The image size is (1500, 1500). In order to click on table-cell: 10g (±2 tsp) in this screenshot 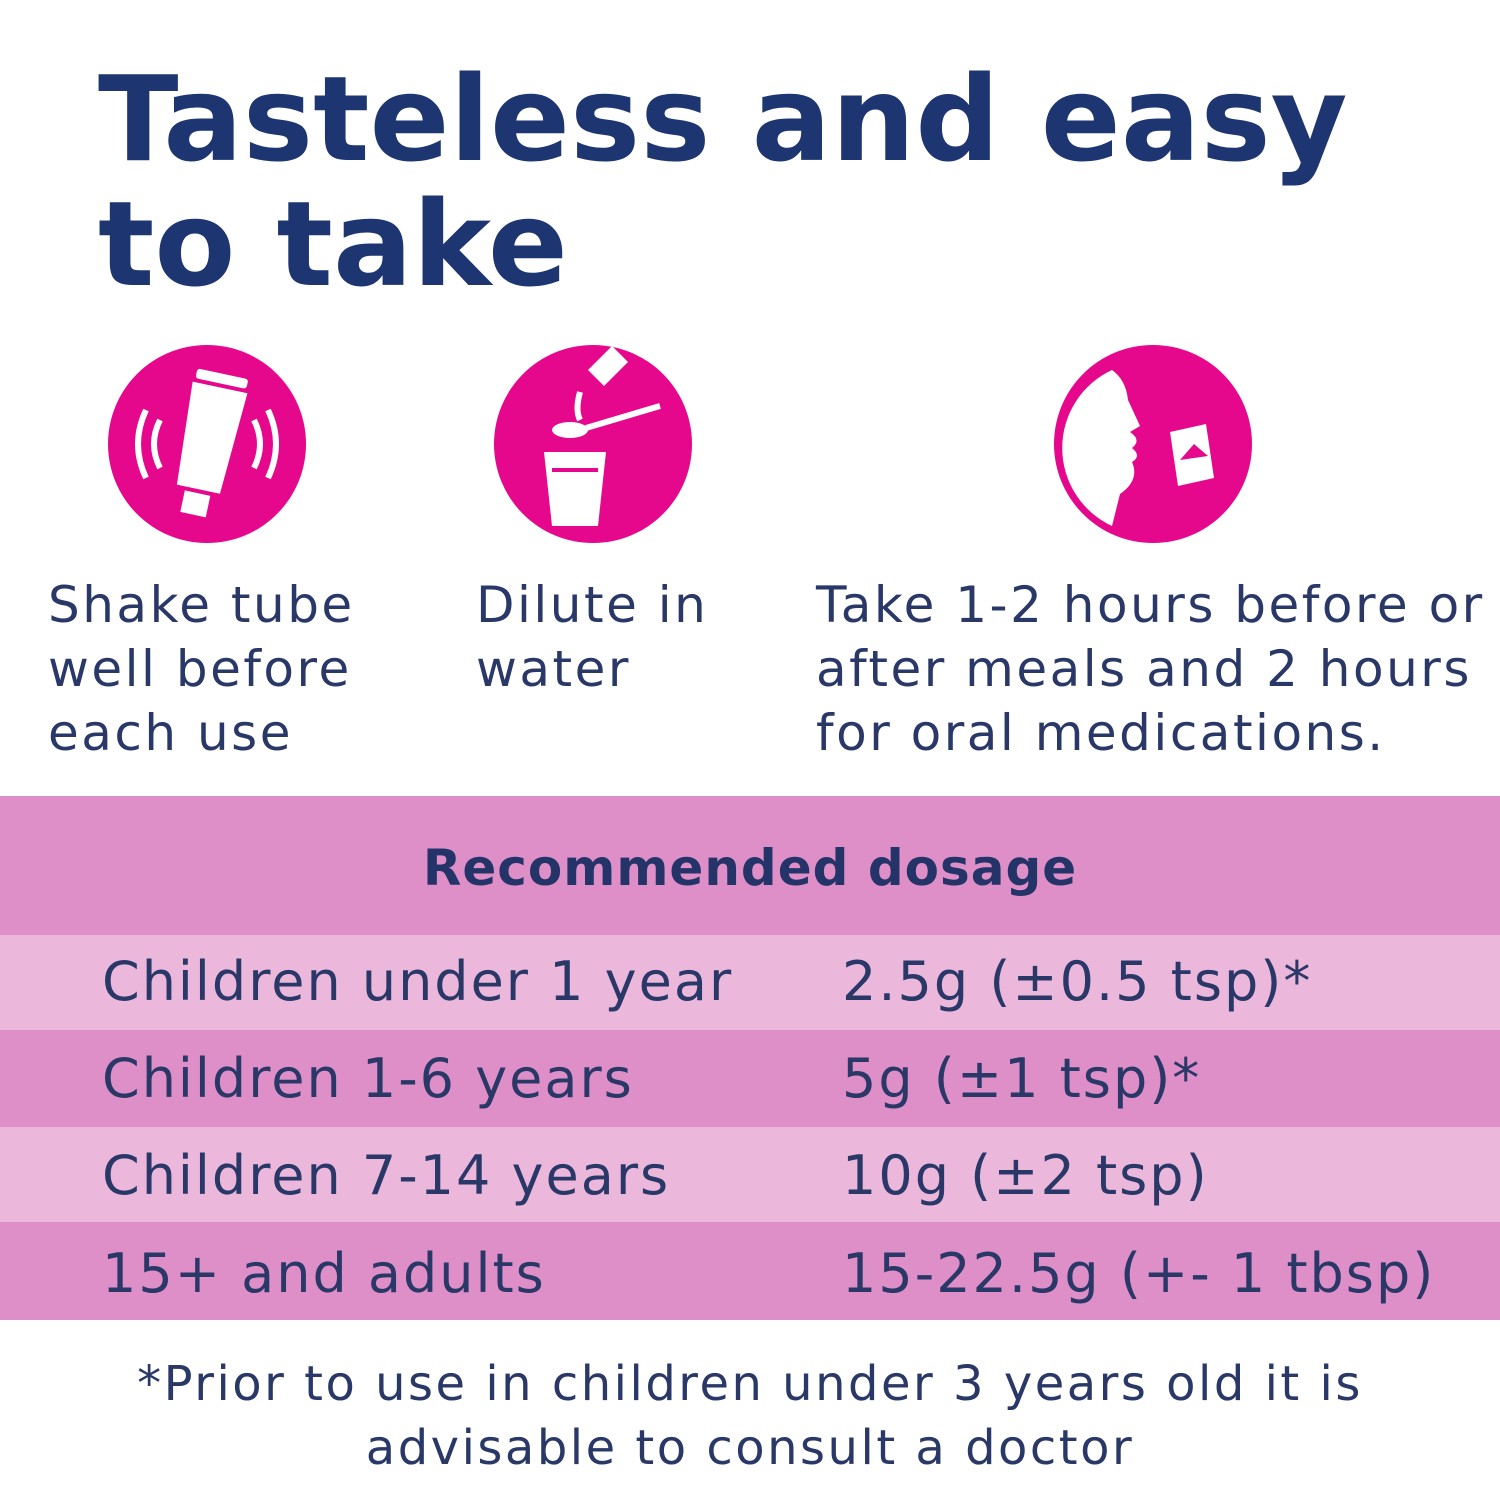, I will do `click(1025, 1175)`.